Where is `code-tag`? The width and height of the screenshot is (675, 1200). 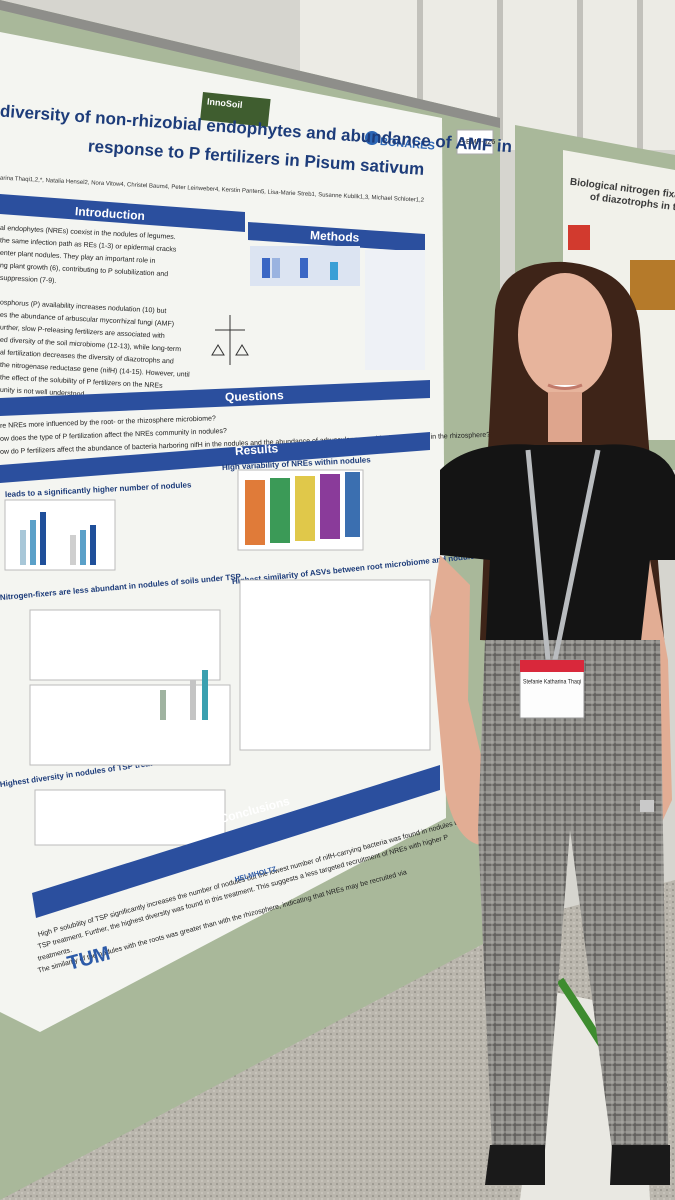 code-tag is located at coordinates (475, 142).